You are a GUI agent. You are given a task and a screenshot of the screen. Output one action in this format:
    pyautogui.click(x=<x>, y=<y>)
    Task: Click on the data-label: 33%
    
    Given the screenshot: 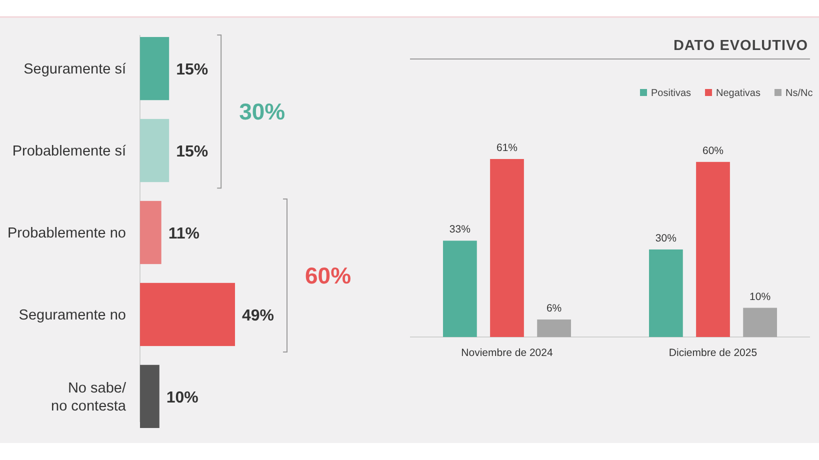 What is the action you would take?
    pyautogui.click(x=459, y=230)
    